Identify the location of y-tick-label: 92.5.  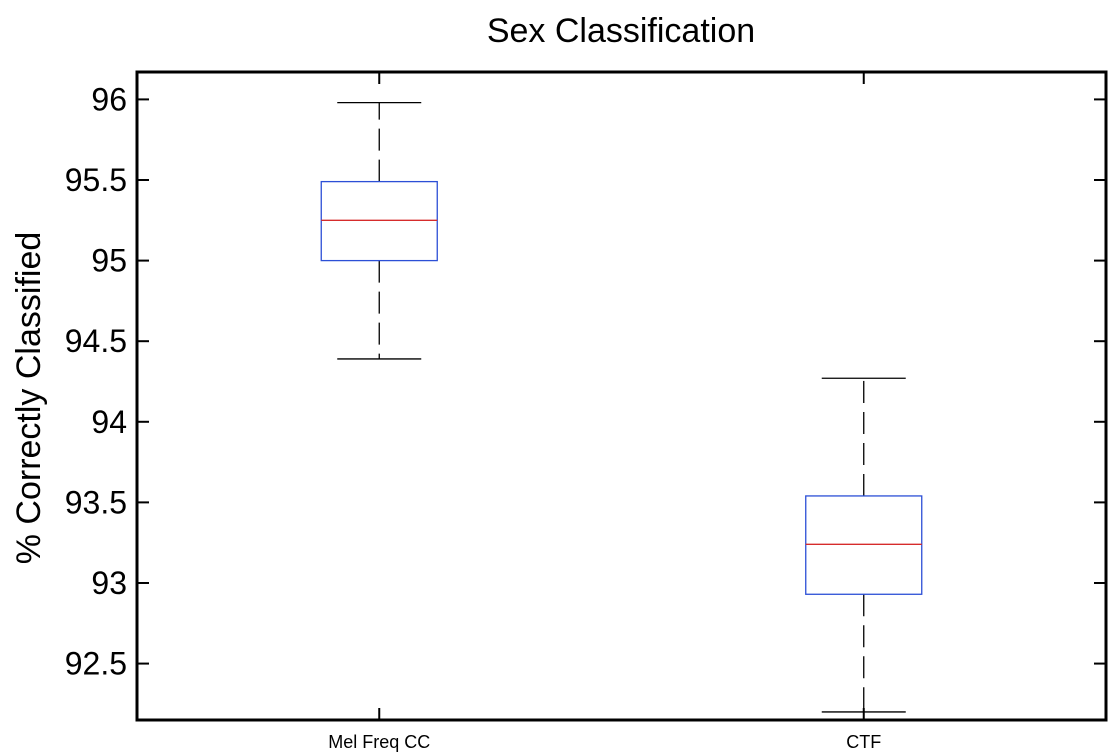
(96, 664).